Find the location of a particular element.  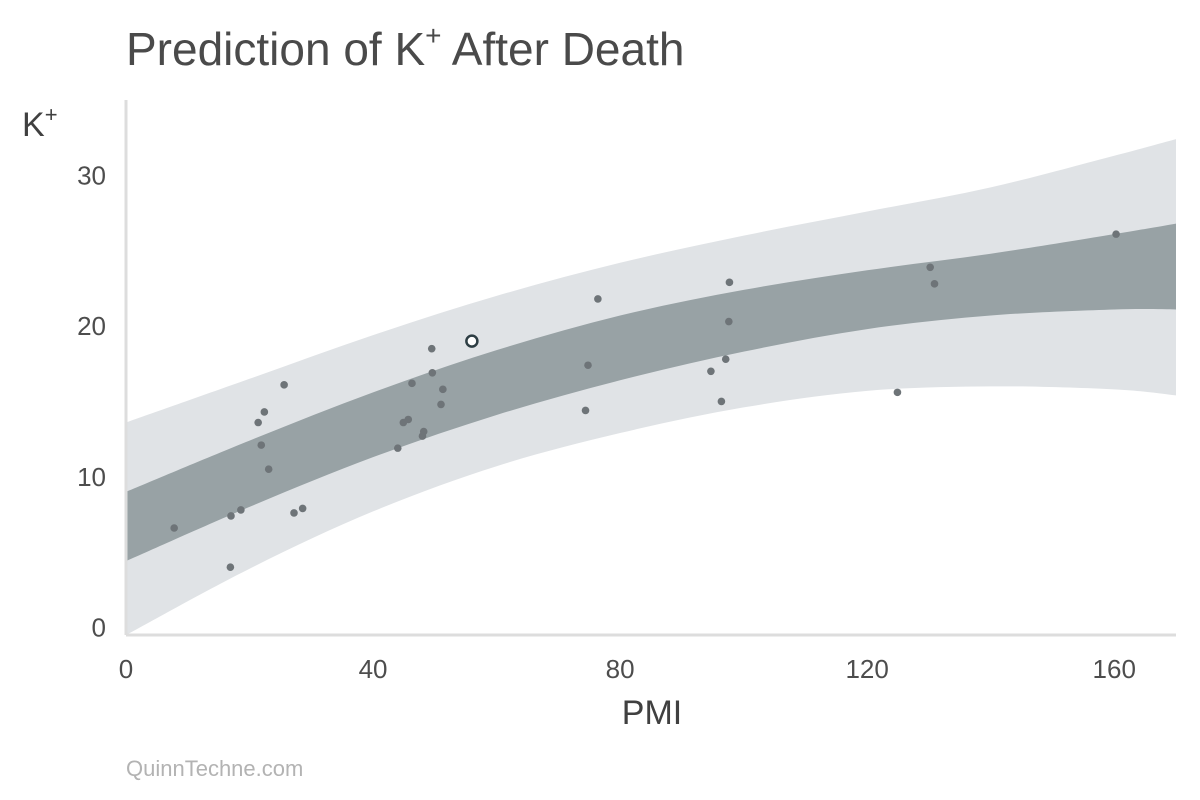

y-tick-label-20: 20 is located at coordinates (91, 326).